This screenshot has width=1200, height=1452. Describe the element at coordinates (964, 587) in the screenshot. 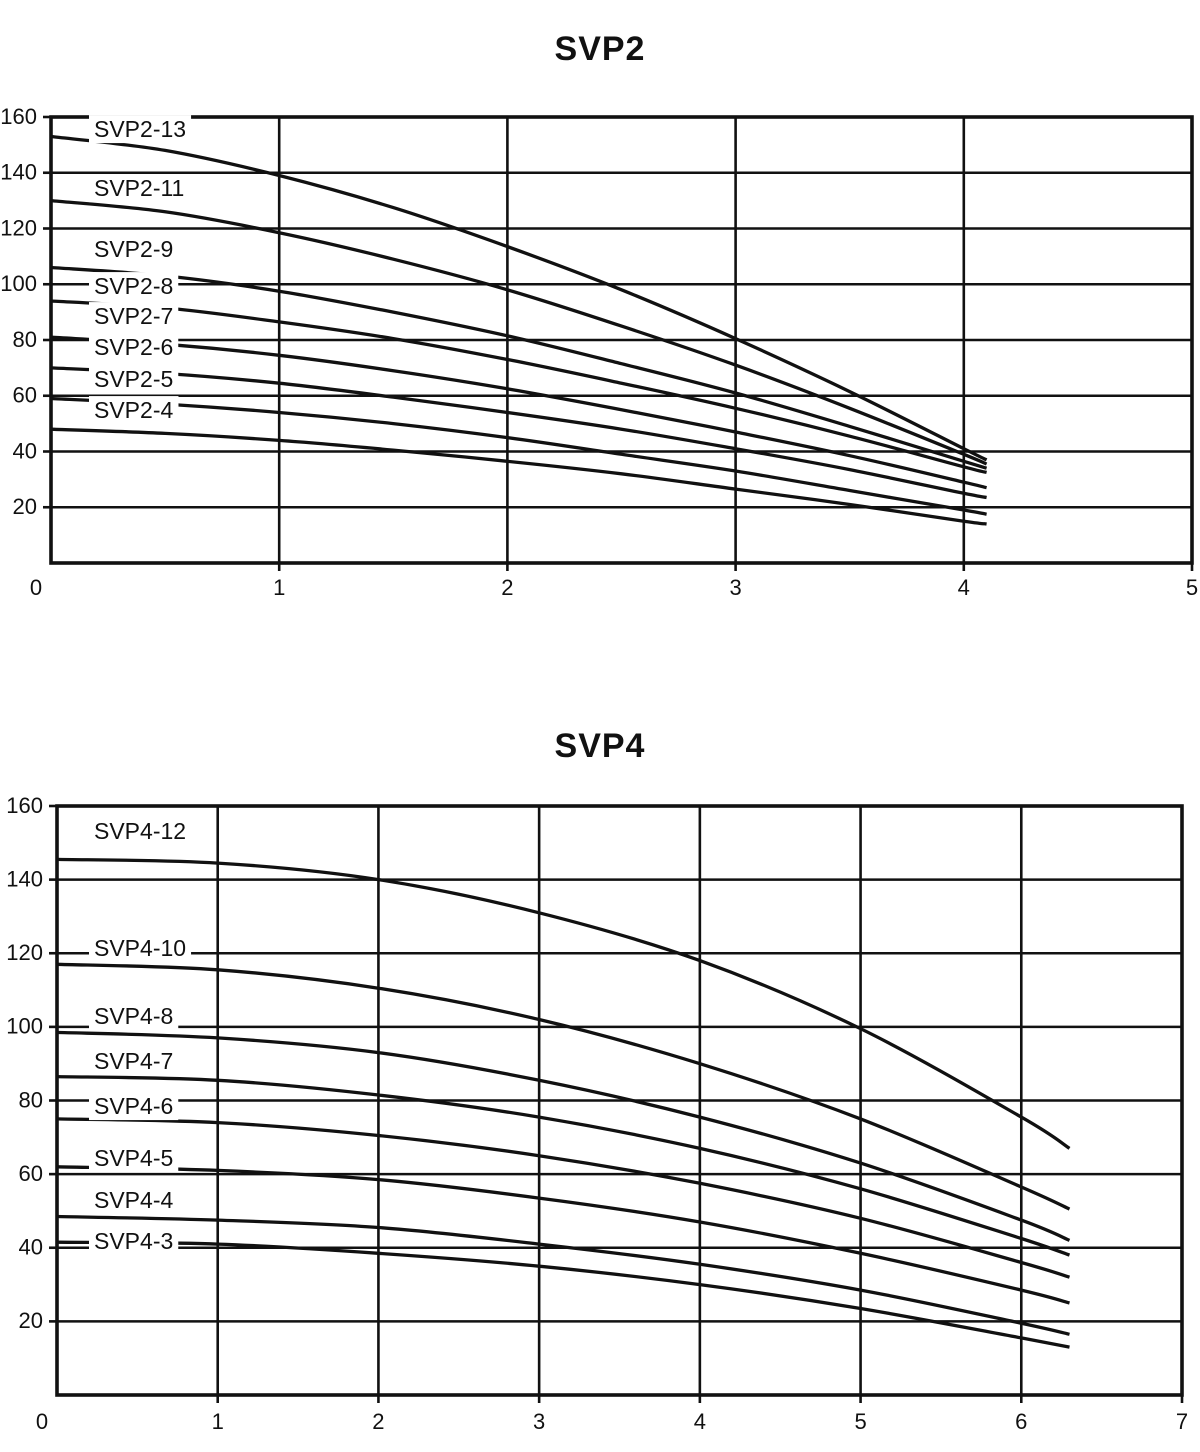

I see `x-tick-label-svp2-4: 4` at that location.